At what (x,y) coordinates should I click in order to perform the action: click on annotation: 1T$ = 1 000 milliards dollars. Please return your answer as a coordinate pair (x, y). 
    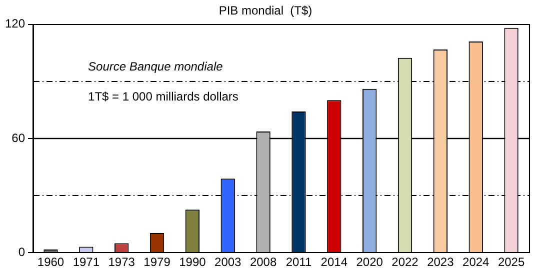
    Looking at the image, I should click on (163, 97).